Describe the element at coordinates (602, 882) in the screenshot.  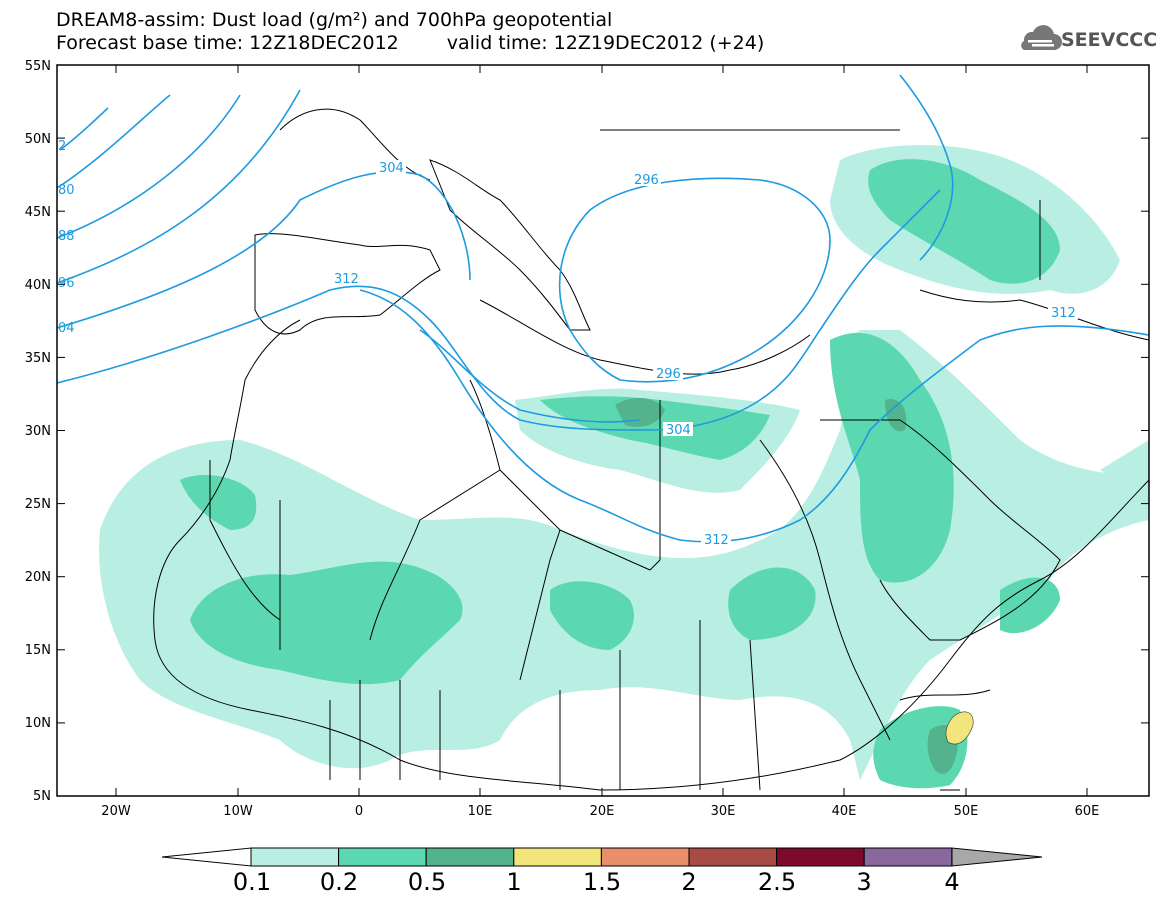
I see `colorbar-label: 1.5` at that location.